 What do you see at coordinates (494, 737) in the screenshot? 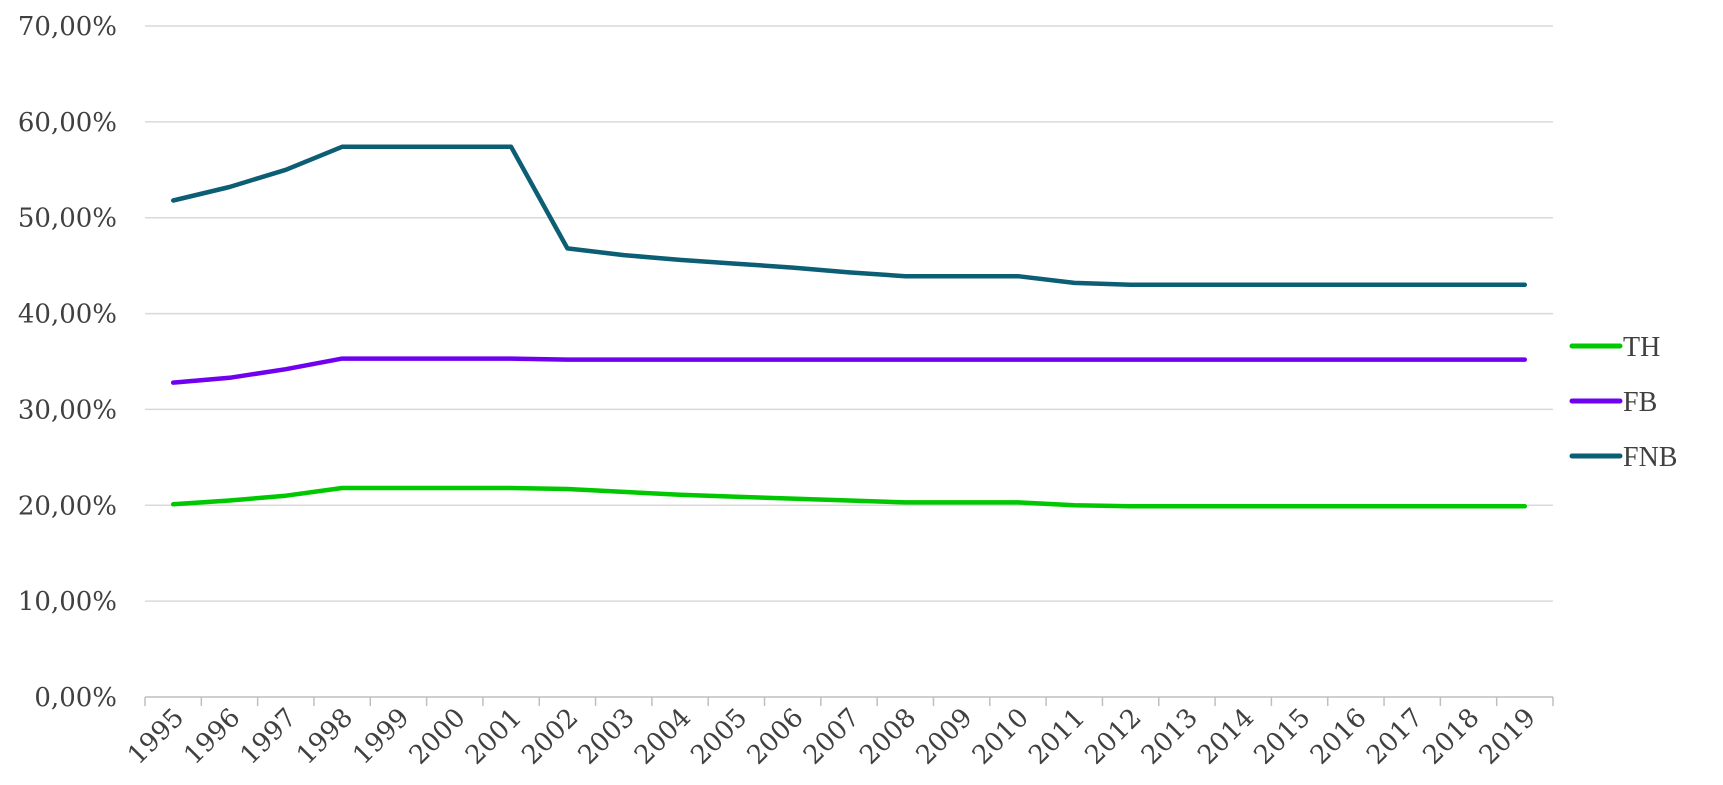
I see `x-tick-label: 2001` at bounding box center [494, 737].